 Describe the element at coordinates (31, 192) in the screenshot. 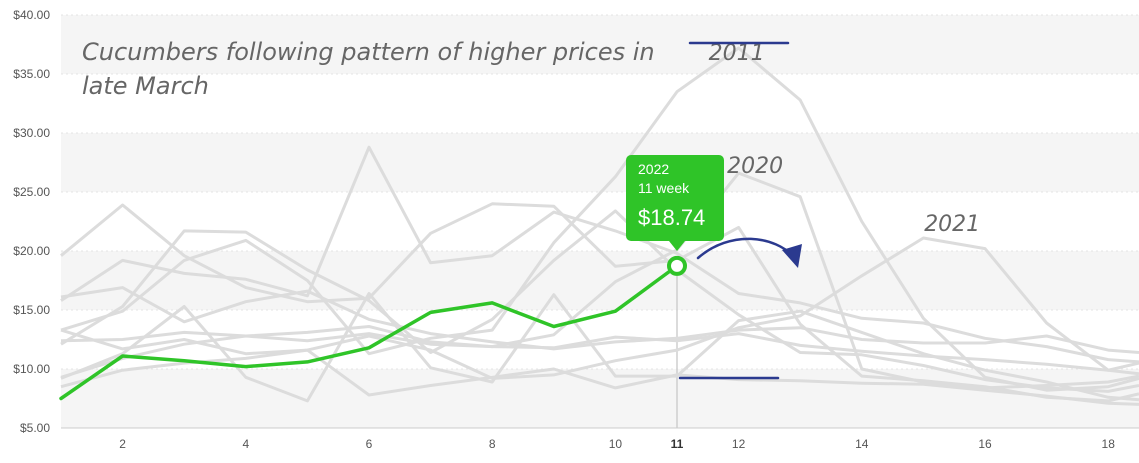

I see `y-tick-label: $25.00` at that location.